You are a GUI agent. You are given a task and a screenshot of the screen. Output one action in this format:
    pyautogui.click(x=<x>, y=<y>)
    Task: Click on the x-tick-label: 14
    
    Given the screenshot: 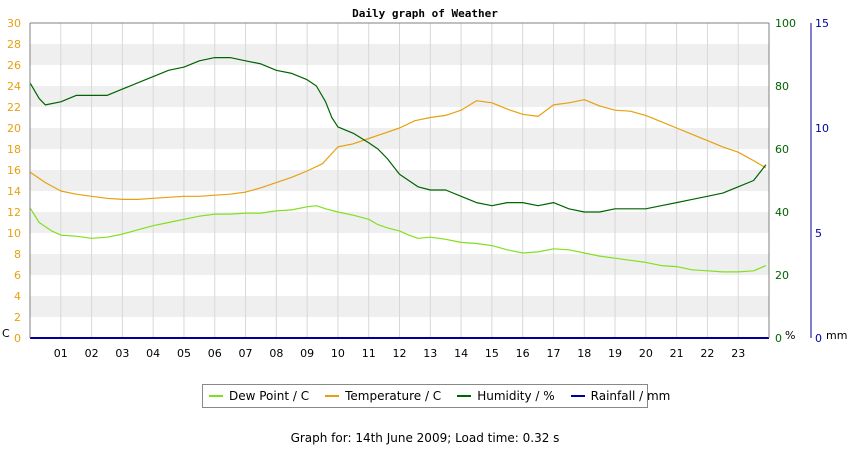 What is the action you would take?
    pyautogui.click(x=461, y=353)
    